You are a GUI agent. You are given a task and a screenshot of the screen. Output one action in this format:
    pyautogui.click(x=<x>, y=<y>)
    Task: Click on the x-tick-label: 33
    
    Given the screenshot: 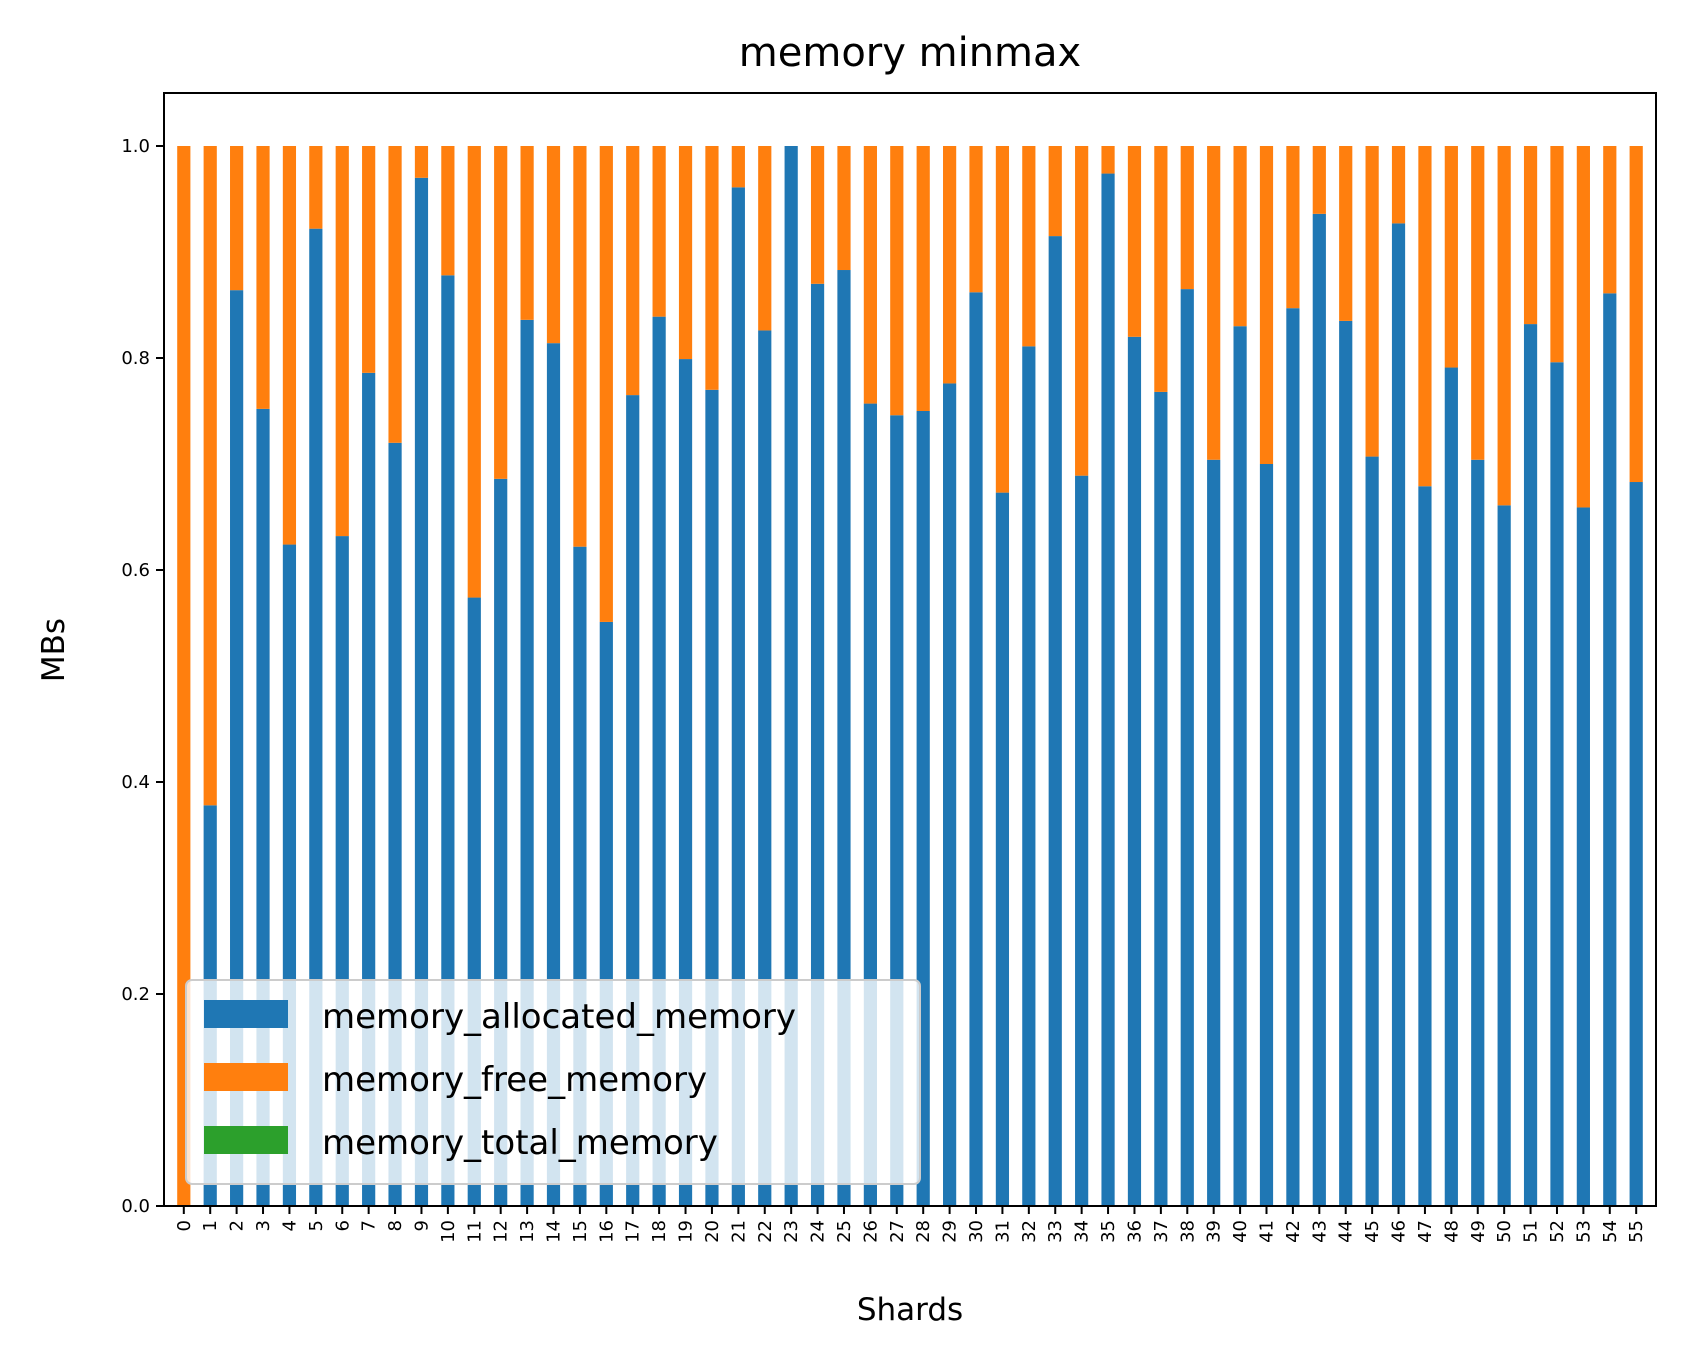 What is the action you would take?
    pyautogui.click(x=1055, y=1231)
    